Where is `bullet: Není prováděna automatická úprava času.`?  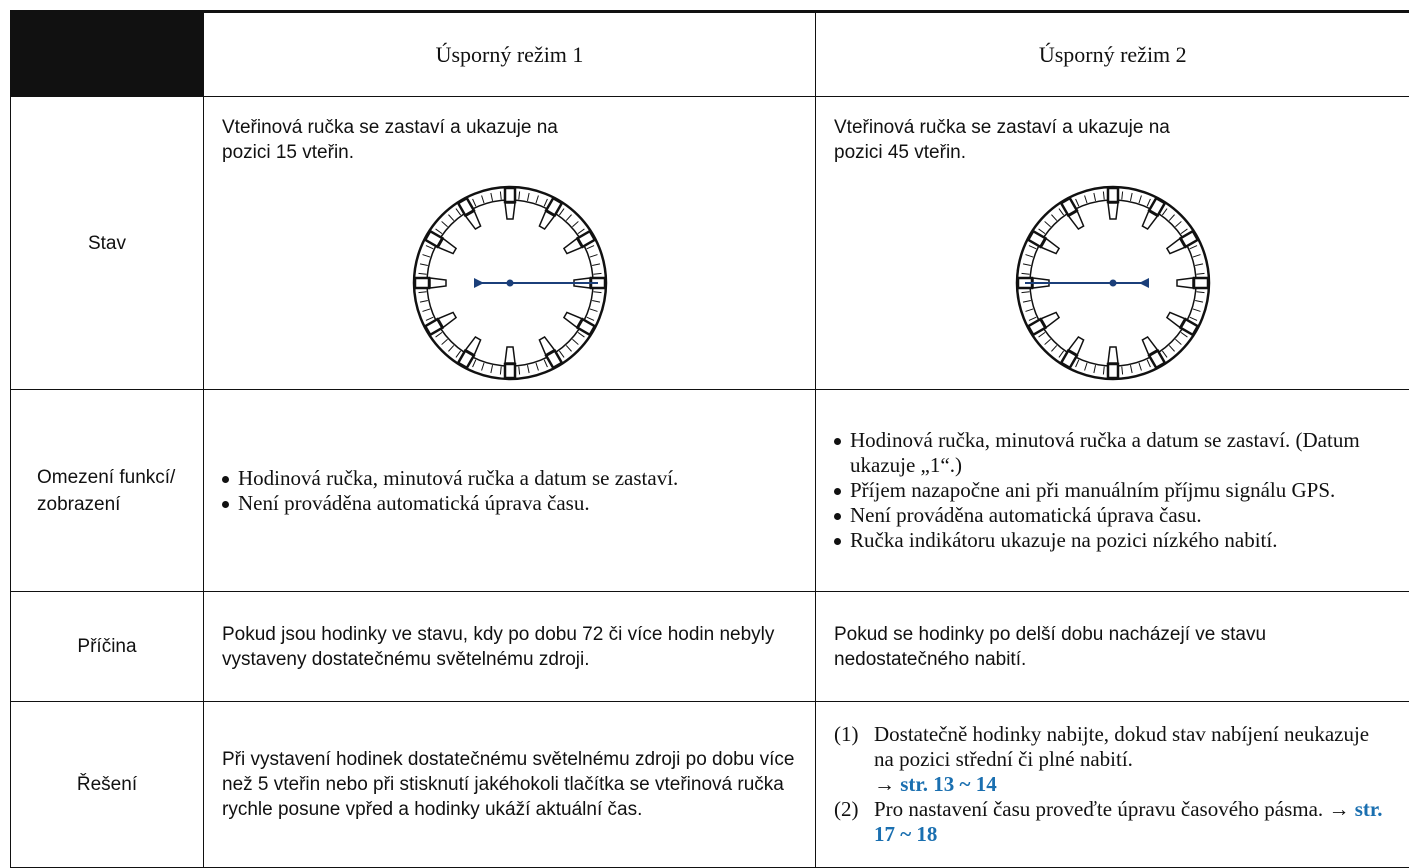
bullet: Není prováděna automatická úprava času. is located at coordinates (509, 503).